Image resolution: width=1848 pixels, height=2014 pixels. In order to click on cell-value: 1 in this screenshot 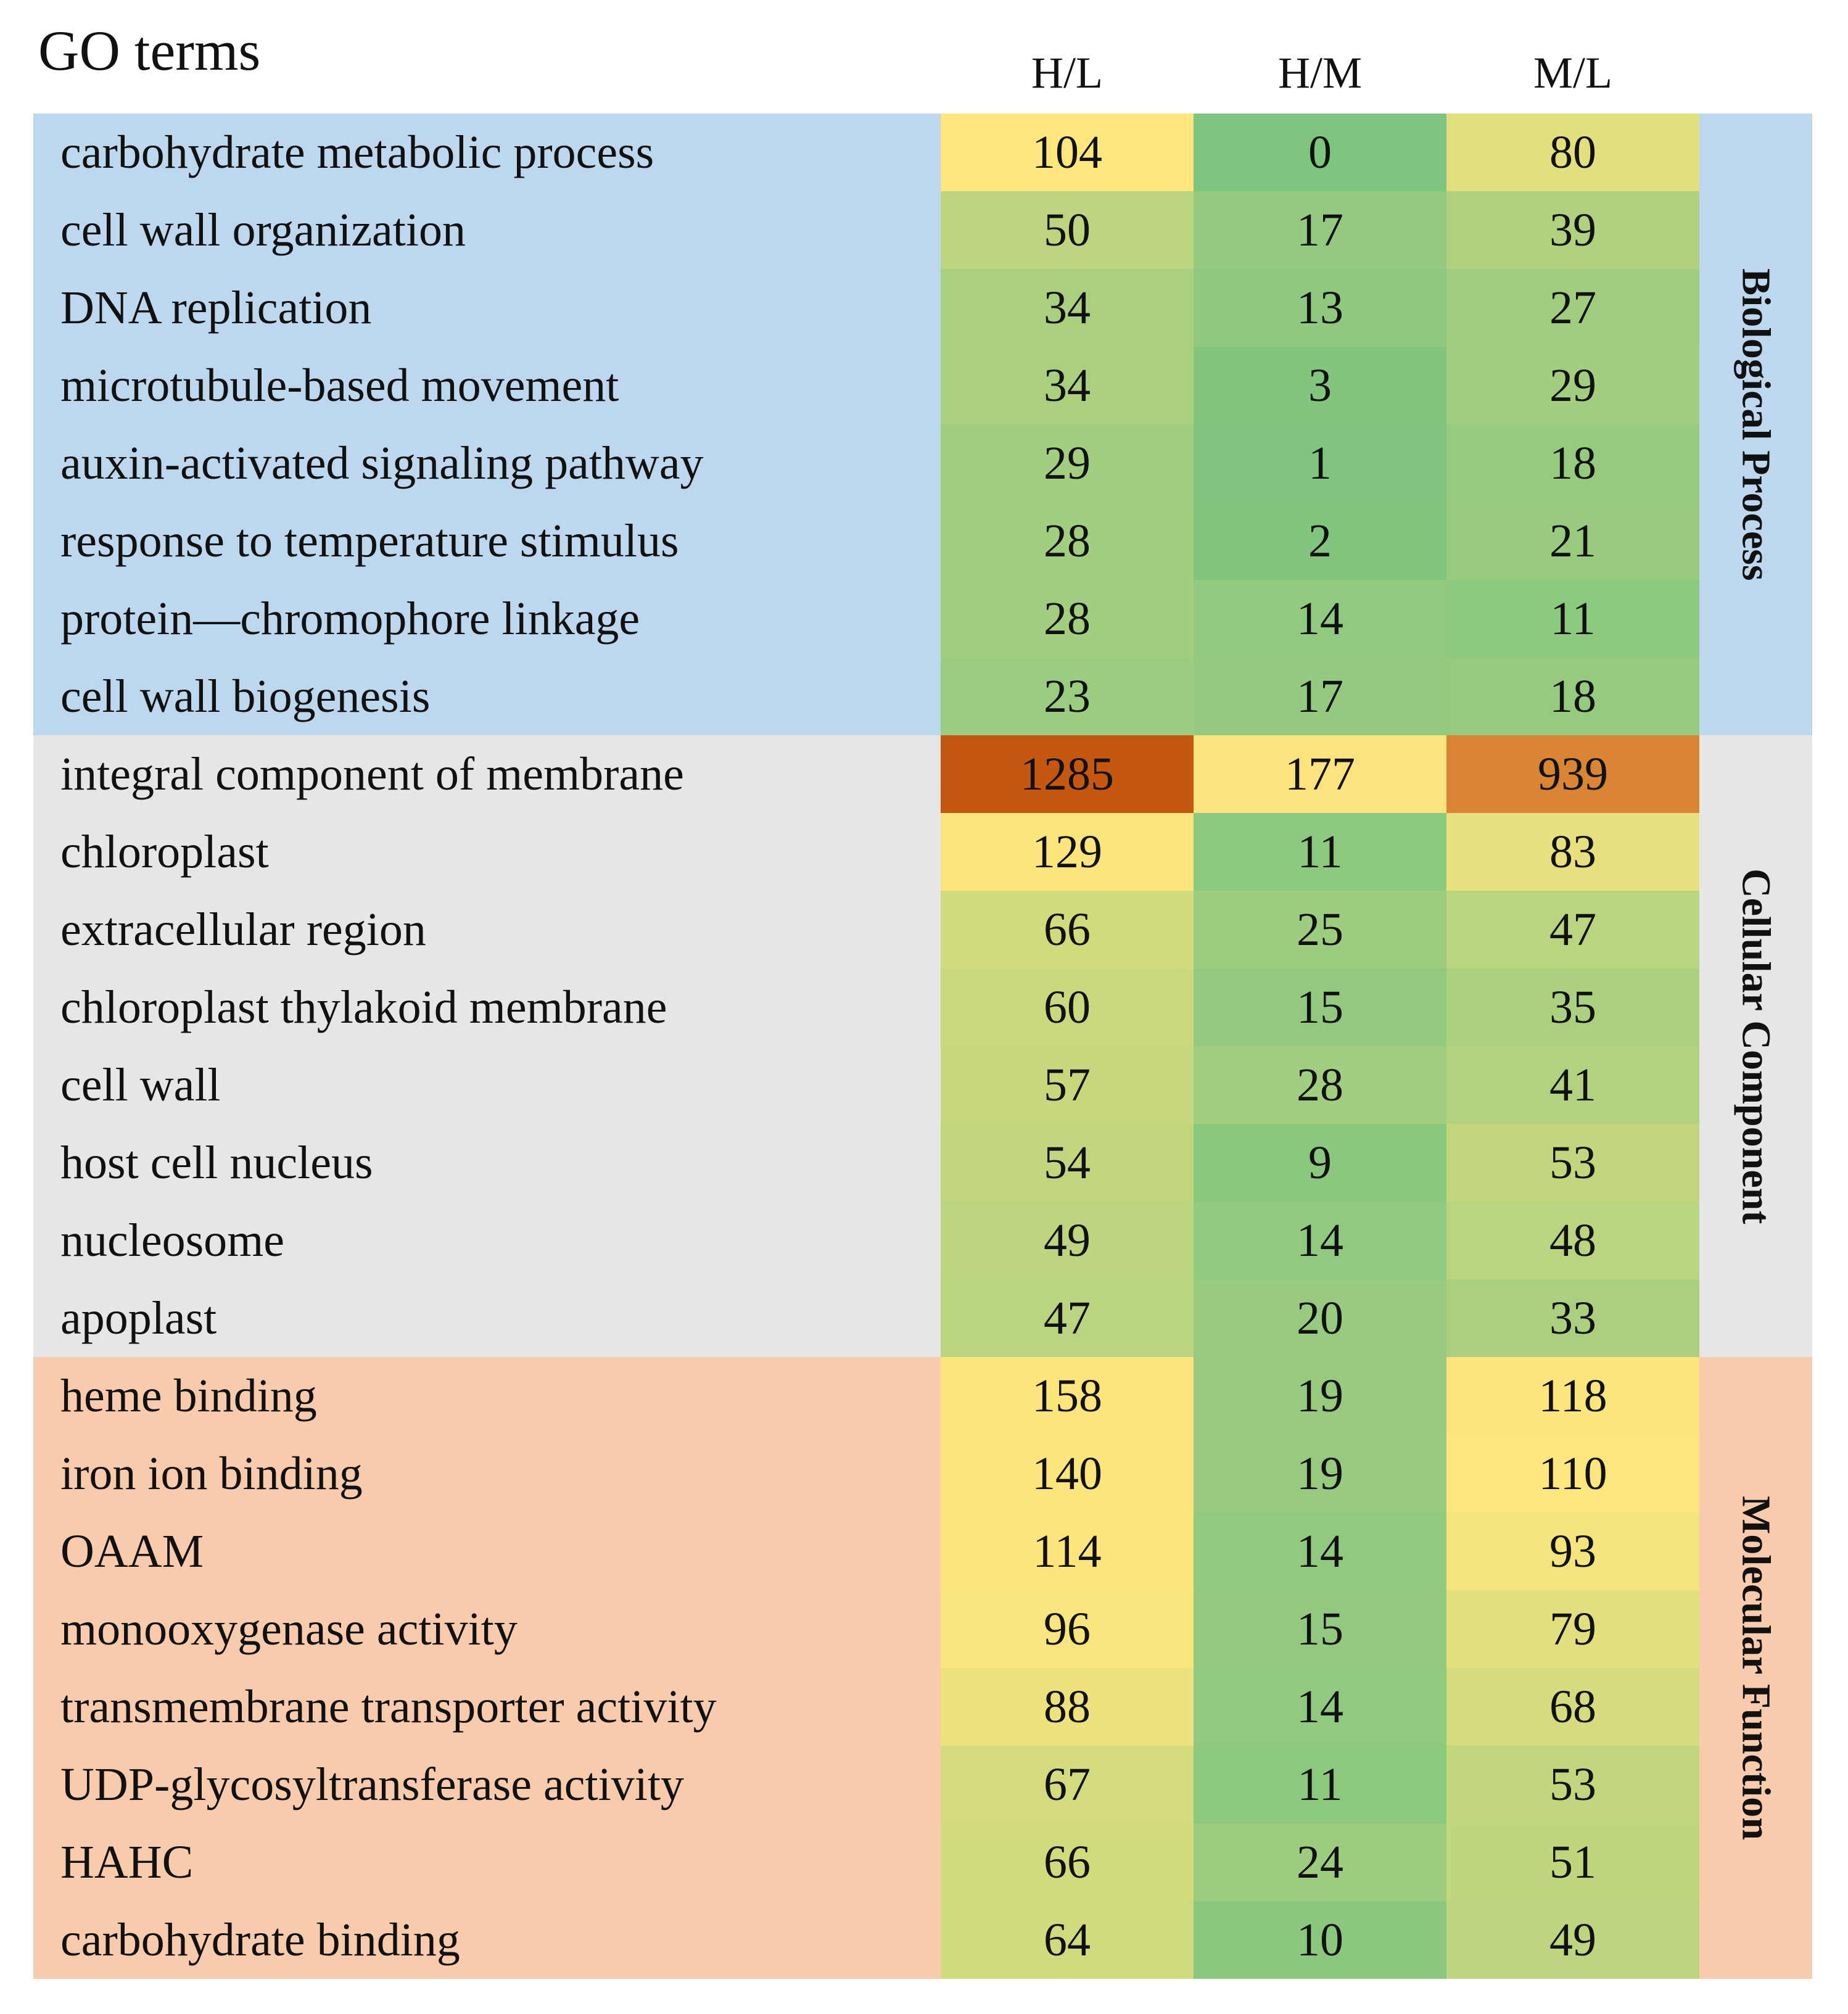, I will do `click(1320, 463)`.